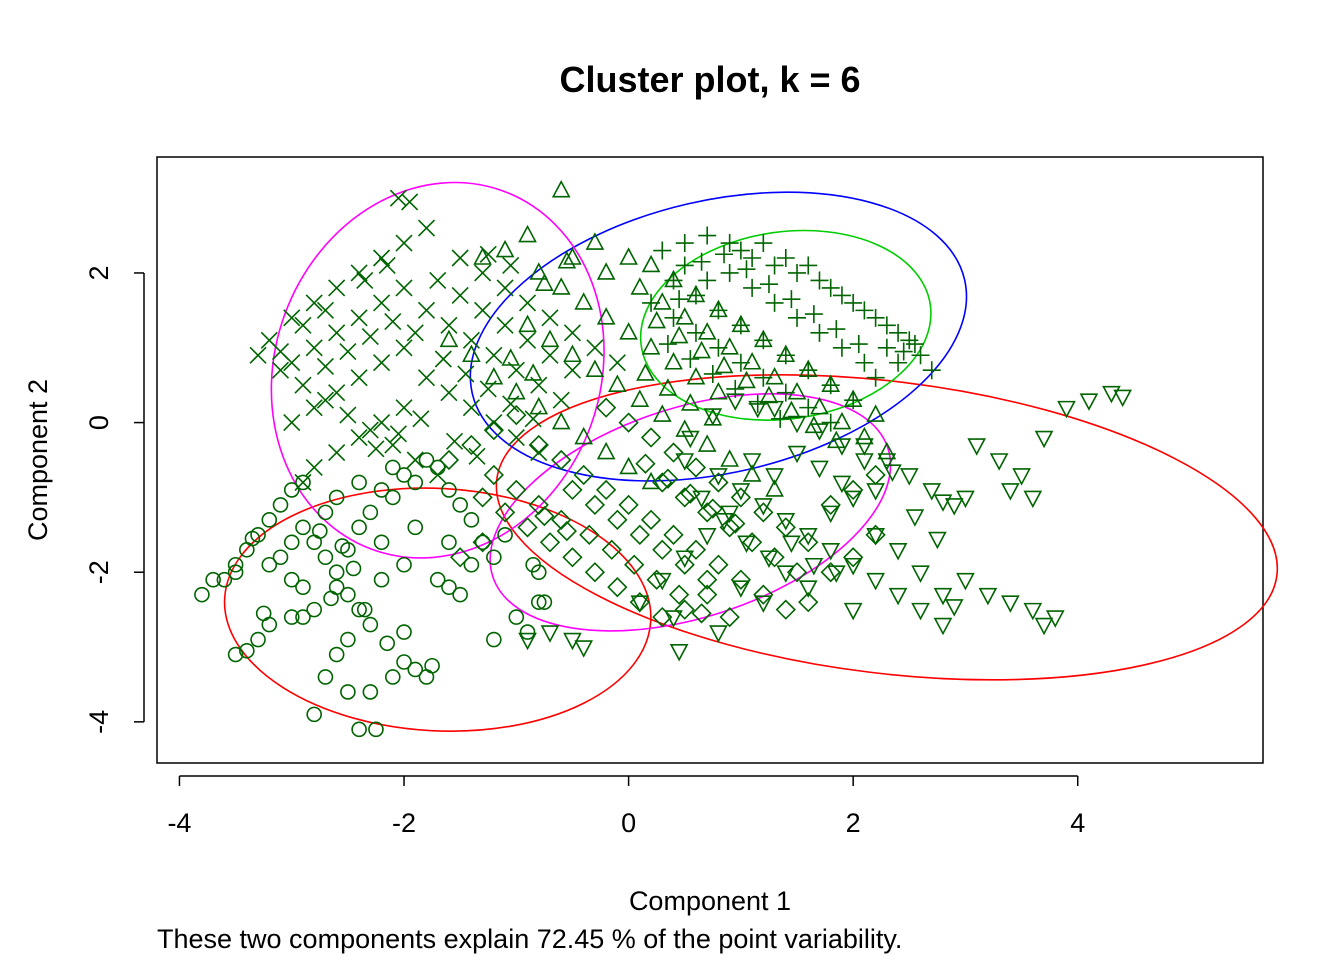 The image size is (1344, 960). I want to click on chart-title: Cluster plot, k = 6, so click(709, 79).